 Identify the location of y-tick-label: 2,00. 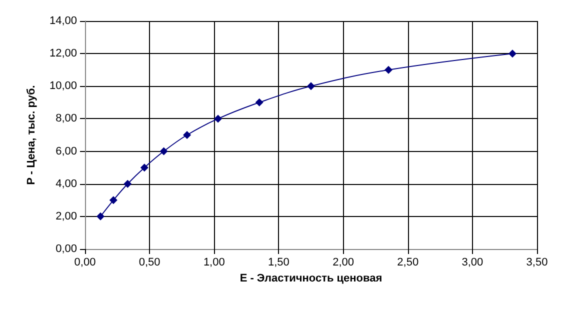
(66, 216).